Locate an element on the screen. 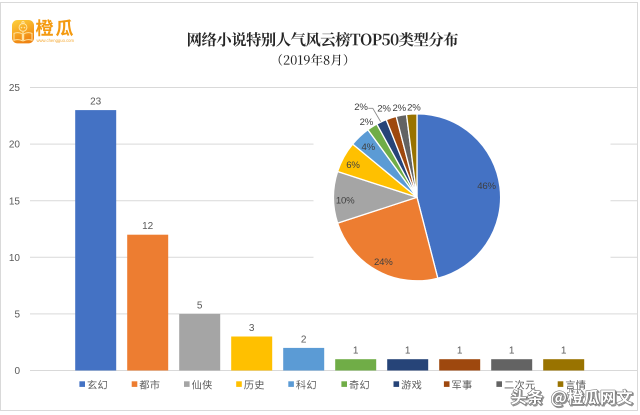 The width and height of the screenshot is (640, 415). svg-text: 15 is located at coordinates (15, 201).